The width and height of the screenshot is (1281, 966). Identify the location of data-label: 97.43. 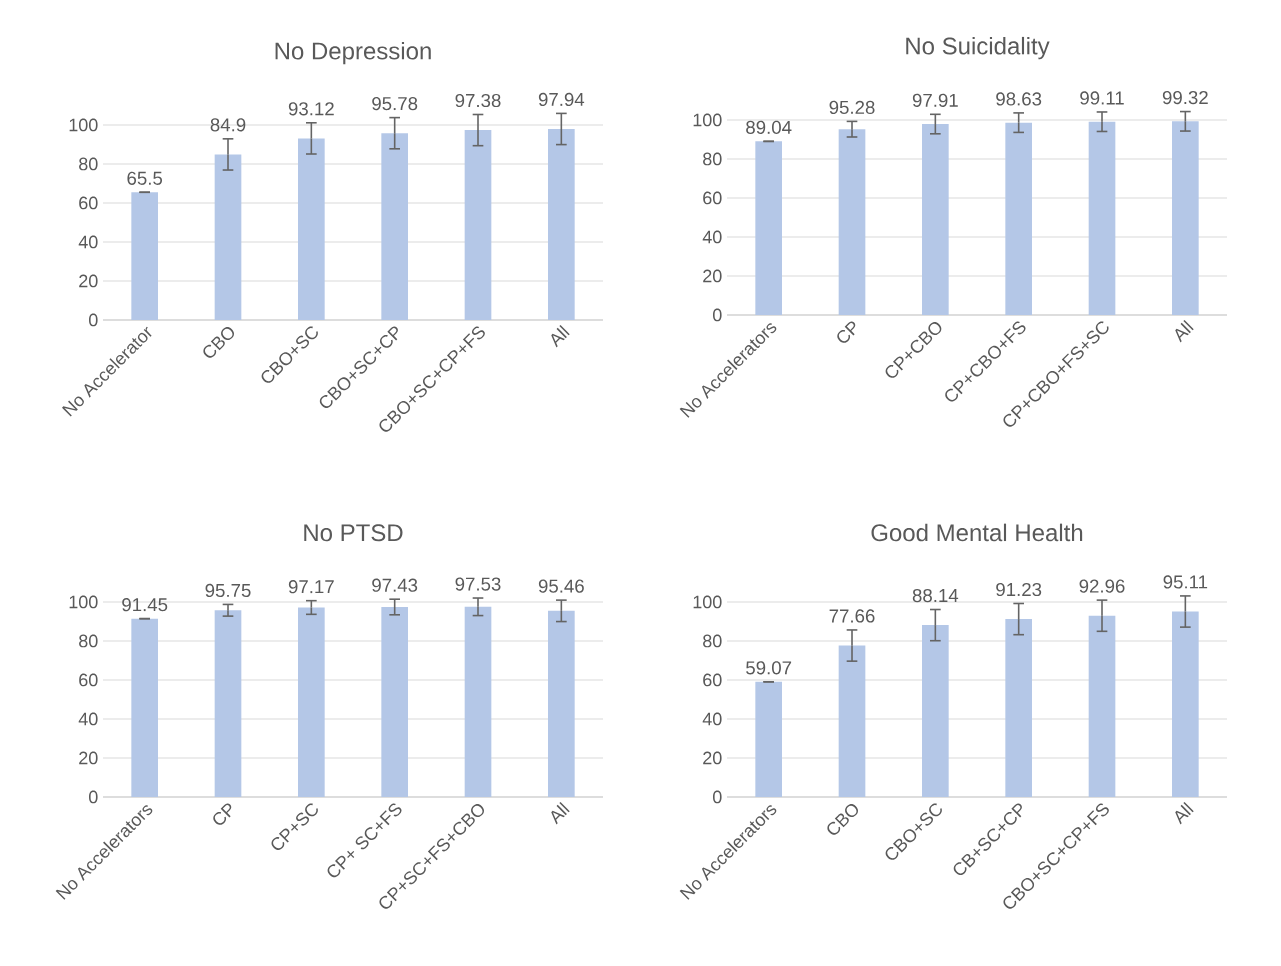
(395, 585).